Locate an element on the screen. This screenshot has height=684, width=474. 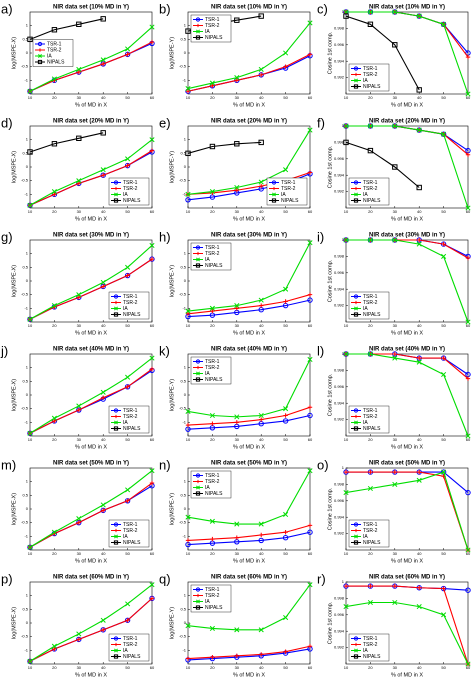
panel-label: g) is located at coordinates (7, 236).